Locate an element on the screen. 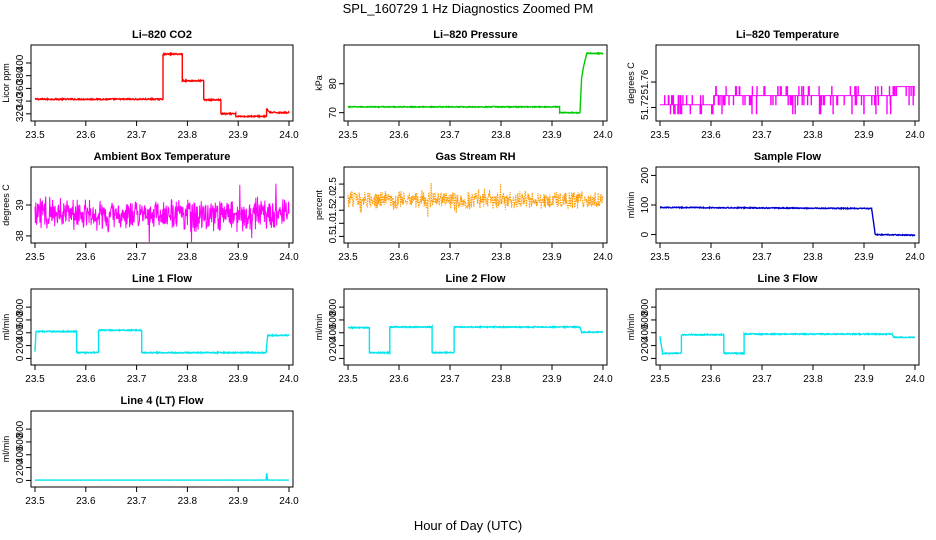  y-tick-label: 39 is located at coordinates (20, 205).